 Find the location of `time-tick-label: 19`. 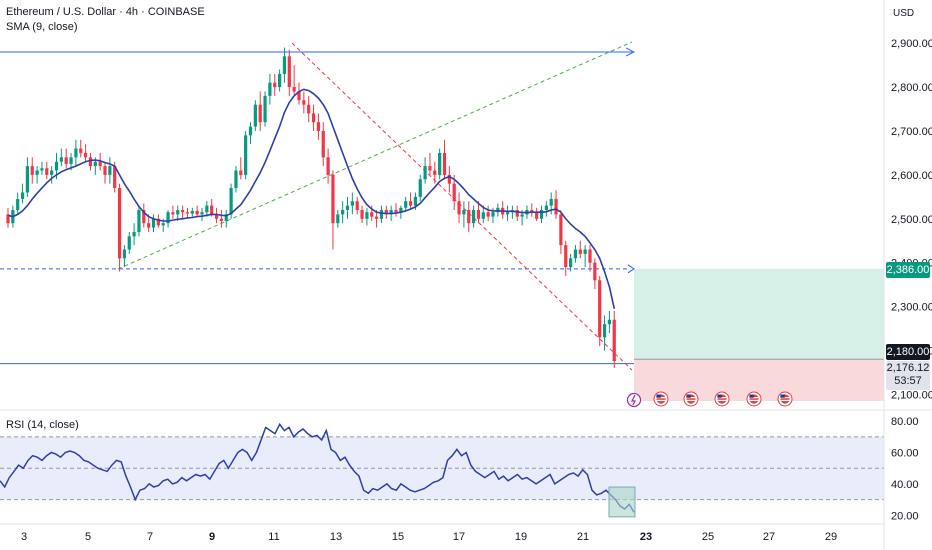

time-tick-label: 19 is located at coordinates (521, 537).